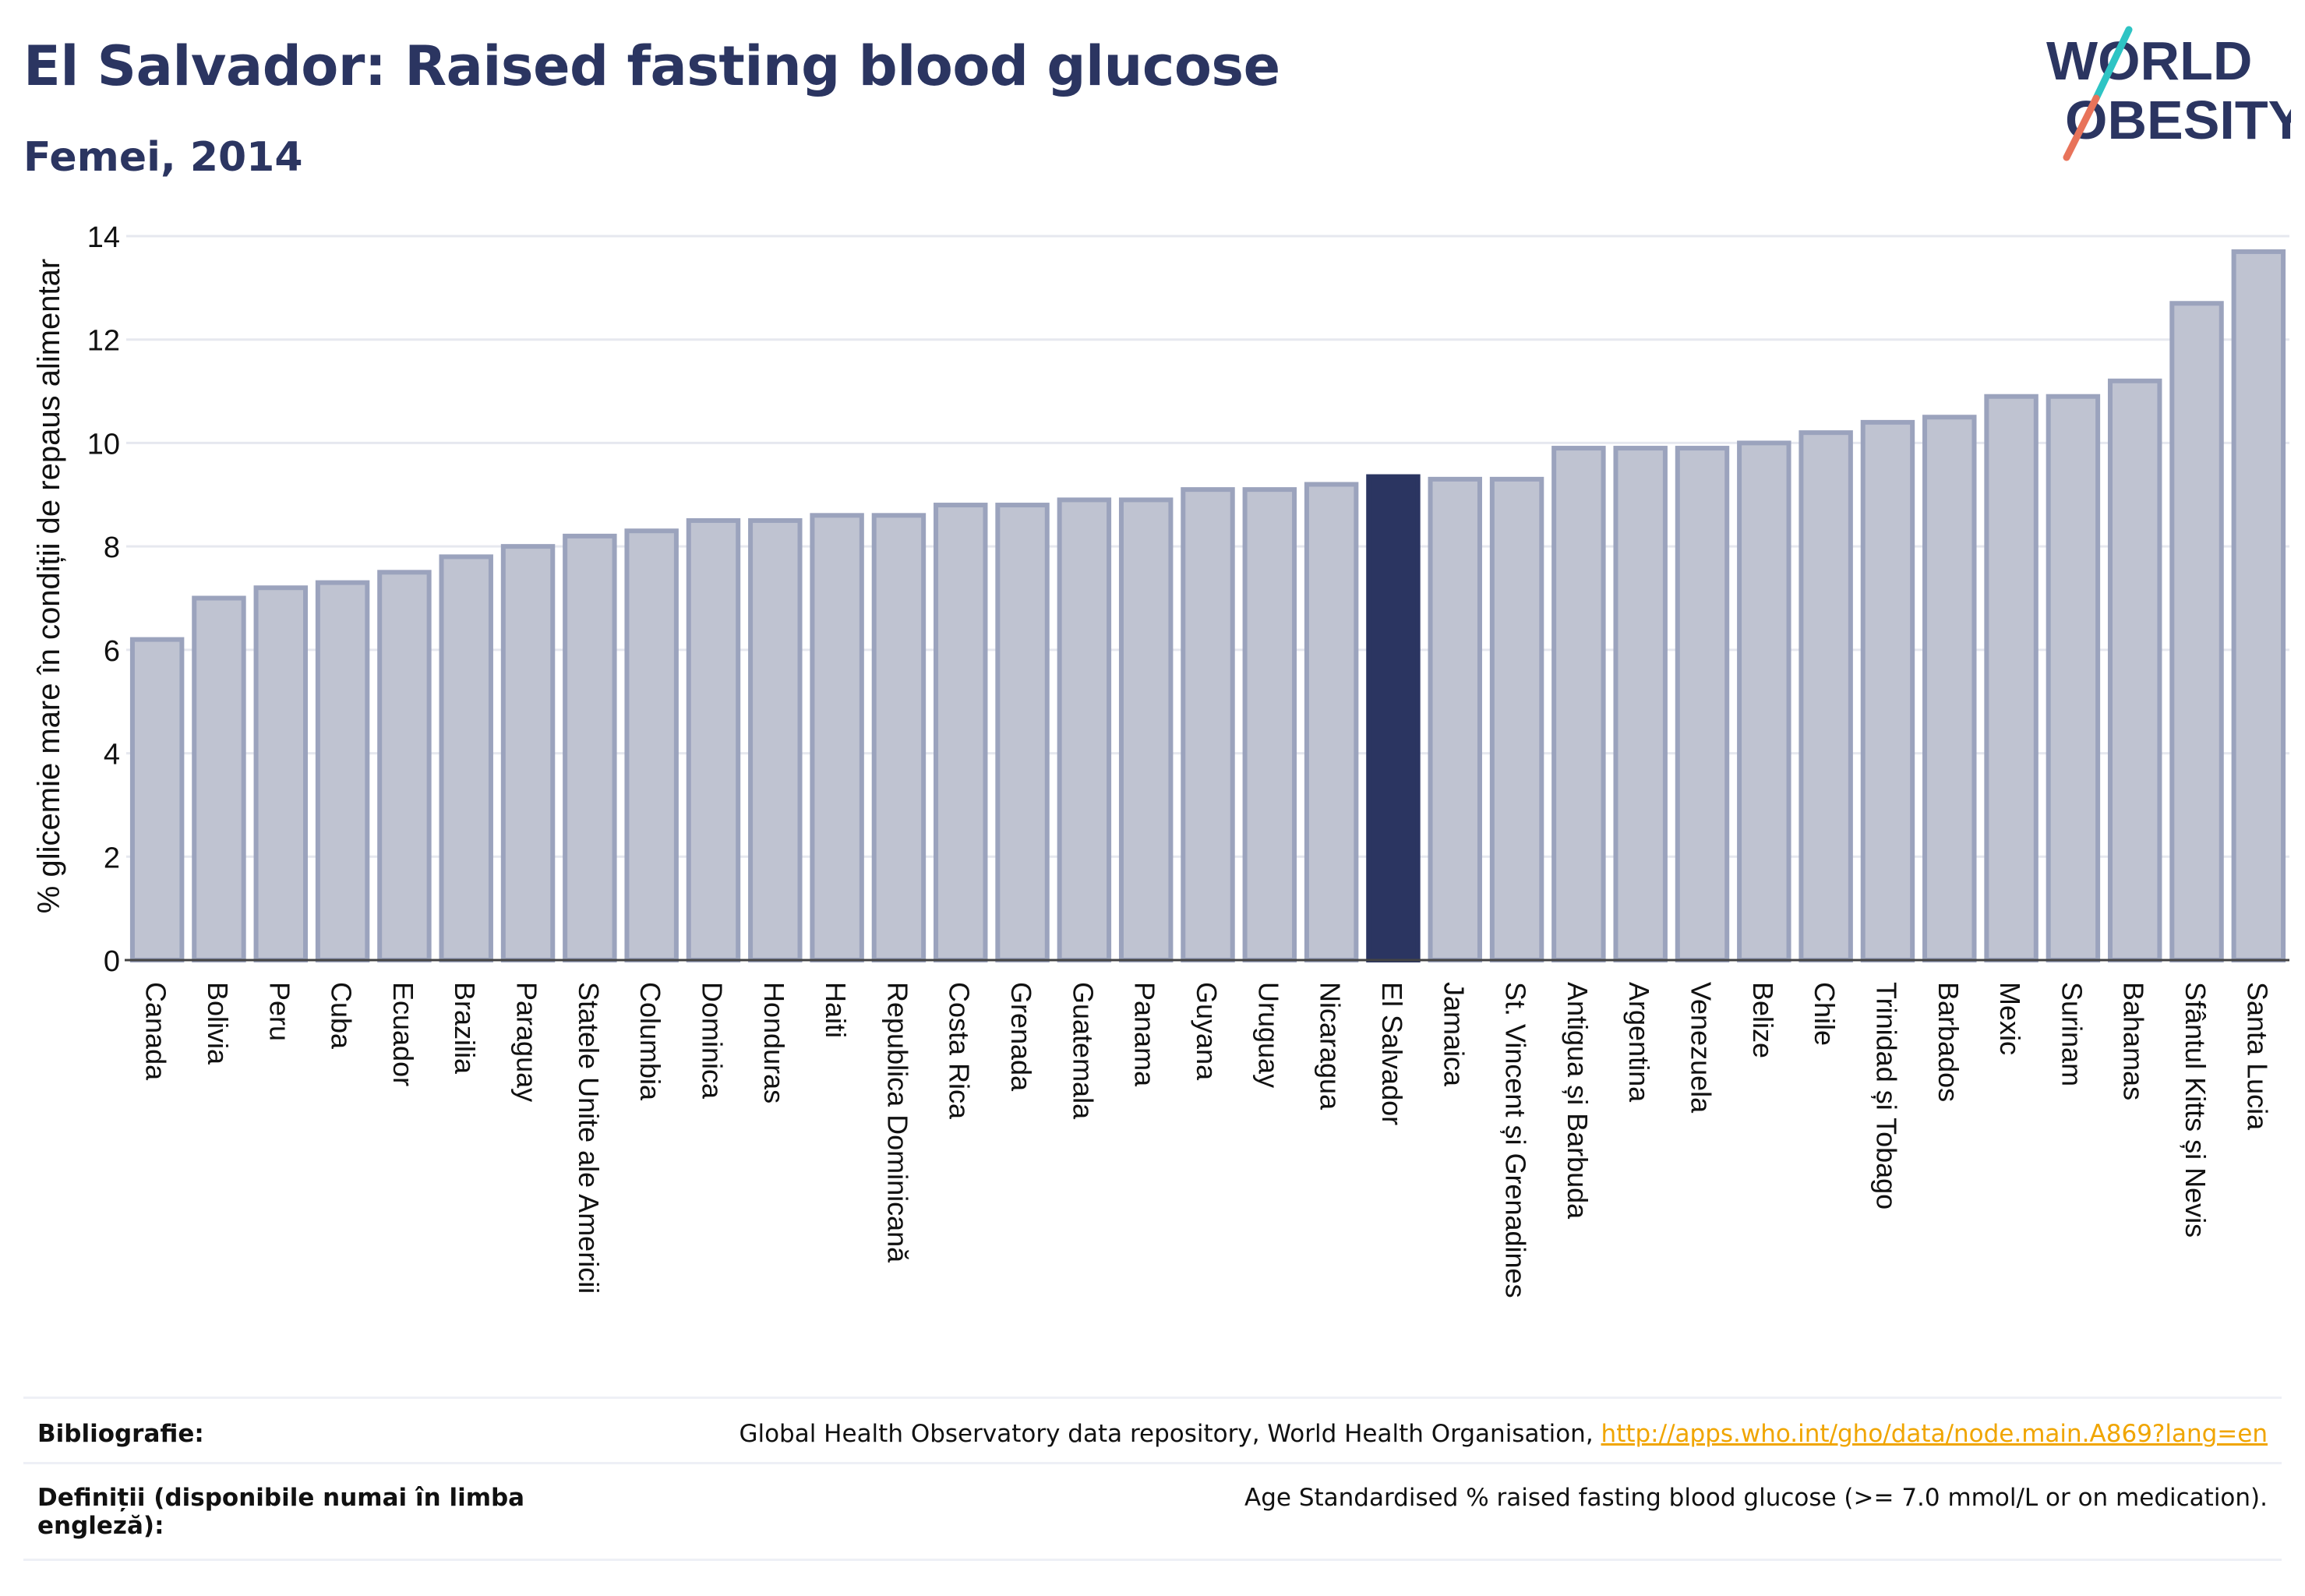  What do you see at coordinates (2112, 64) in the screenshot?
I see `logo-slash-top` at bounding box center [2112, 64].